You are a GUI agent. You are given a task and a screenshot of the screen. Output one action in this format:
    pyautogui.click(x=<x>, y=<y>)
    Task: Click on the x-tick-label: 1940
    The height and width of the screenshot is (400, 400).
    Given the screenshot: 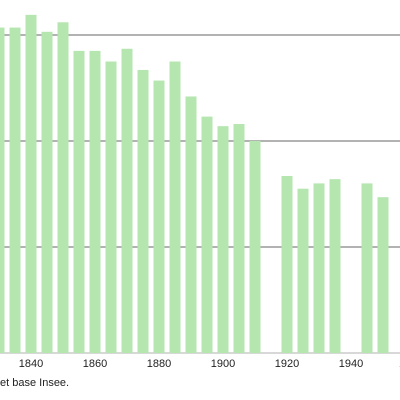 What is the action you would take?
    pyautogui.click(x=351, y=364)
    